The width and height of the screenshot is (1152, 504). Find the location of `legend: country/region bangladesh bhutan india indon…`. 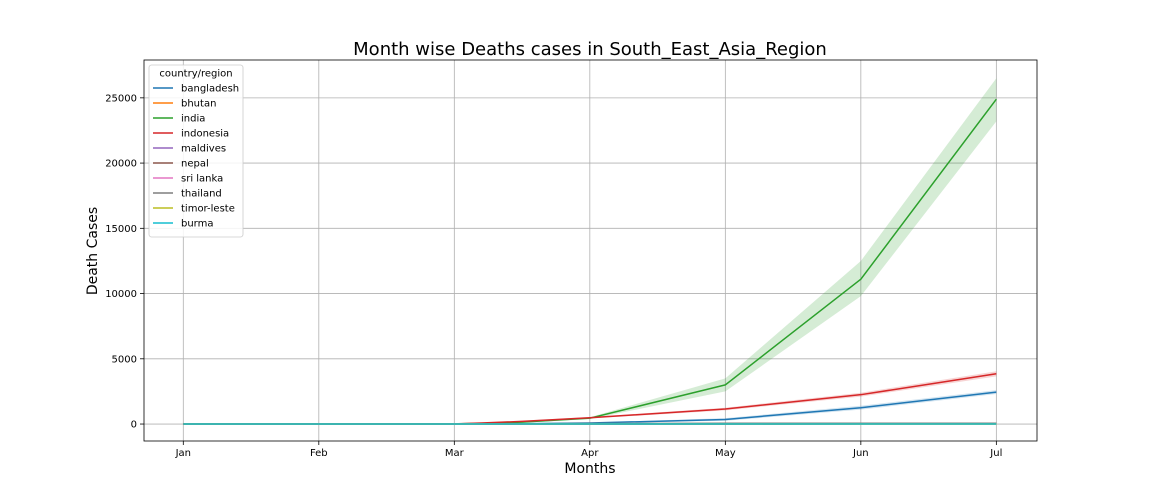

legend: country/region bangladesh bhutan india indon… is located at coordinates (196, 151).